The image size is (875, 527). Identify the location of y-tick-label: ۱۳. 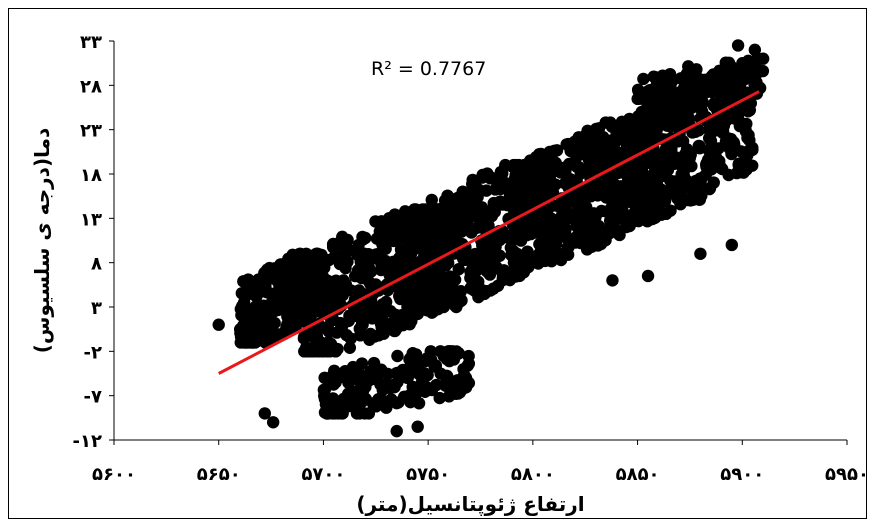
(91, 219).